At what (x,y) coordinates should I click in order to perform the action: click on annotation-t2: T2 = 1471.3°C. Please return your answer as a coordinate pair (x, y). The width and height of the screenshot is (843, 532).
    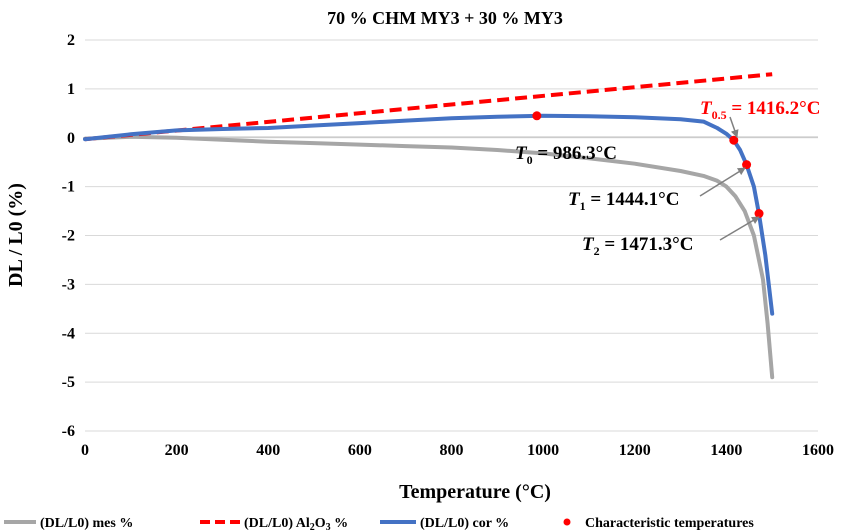
    Looking at the image, I should click on (638, 246).